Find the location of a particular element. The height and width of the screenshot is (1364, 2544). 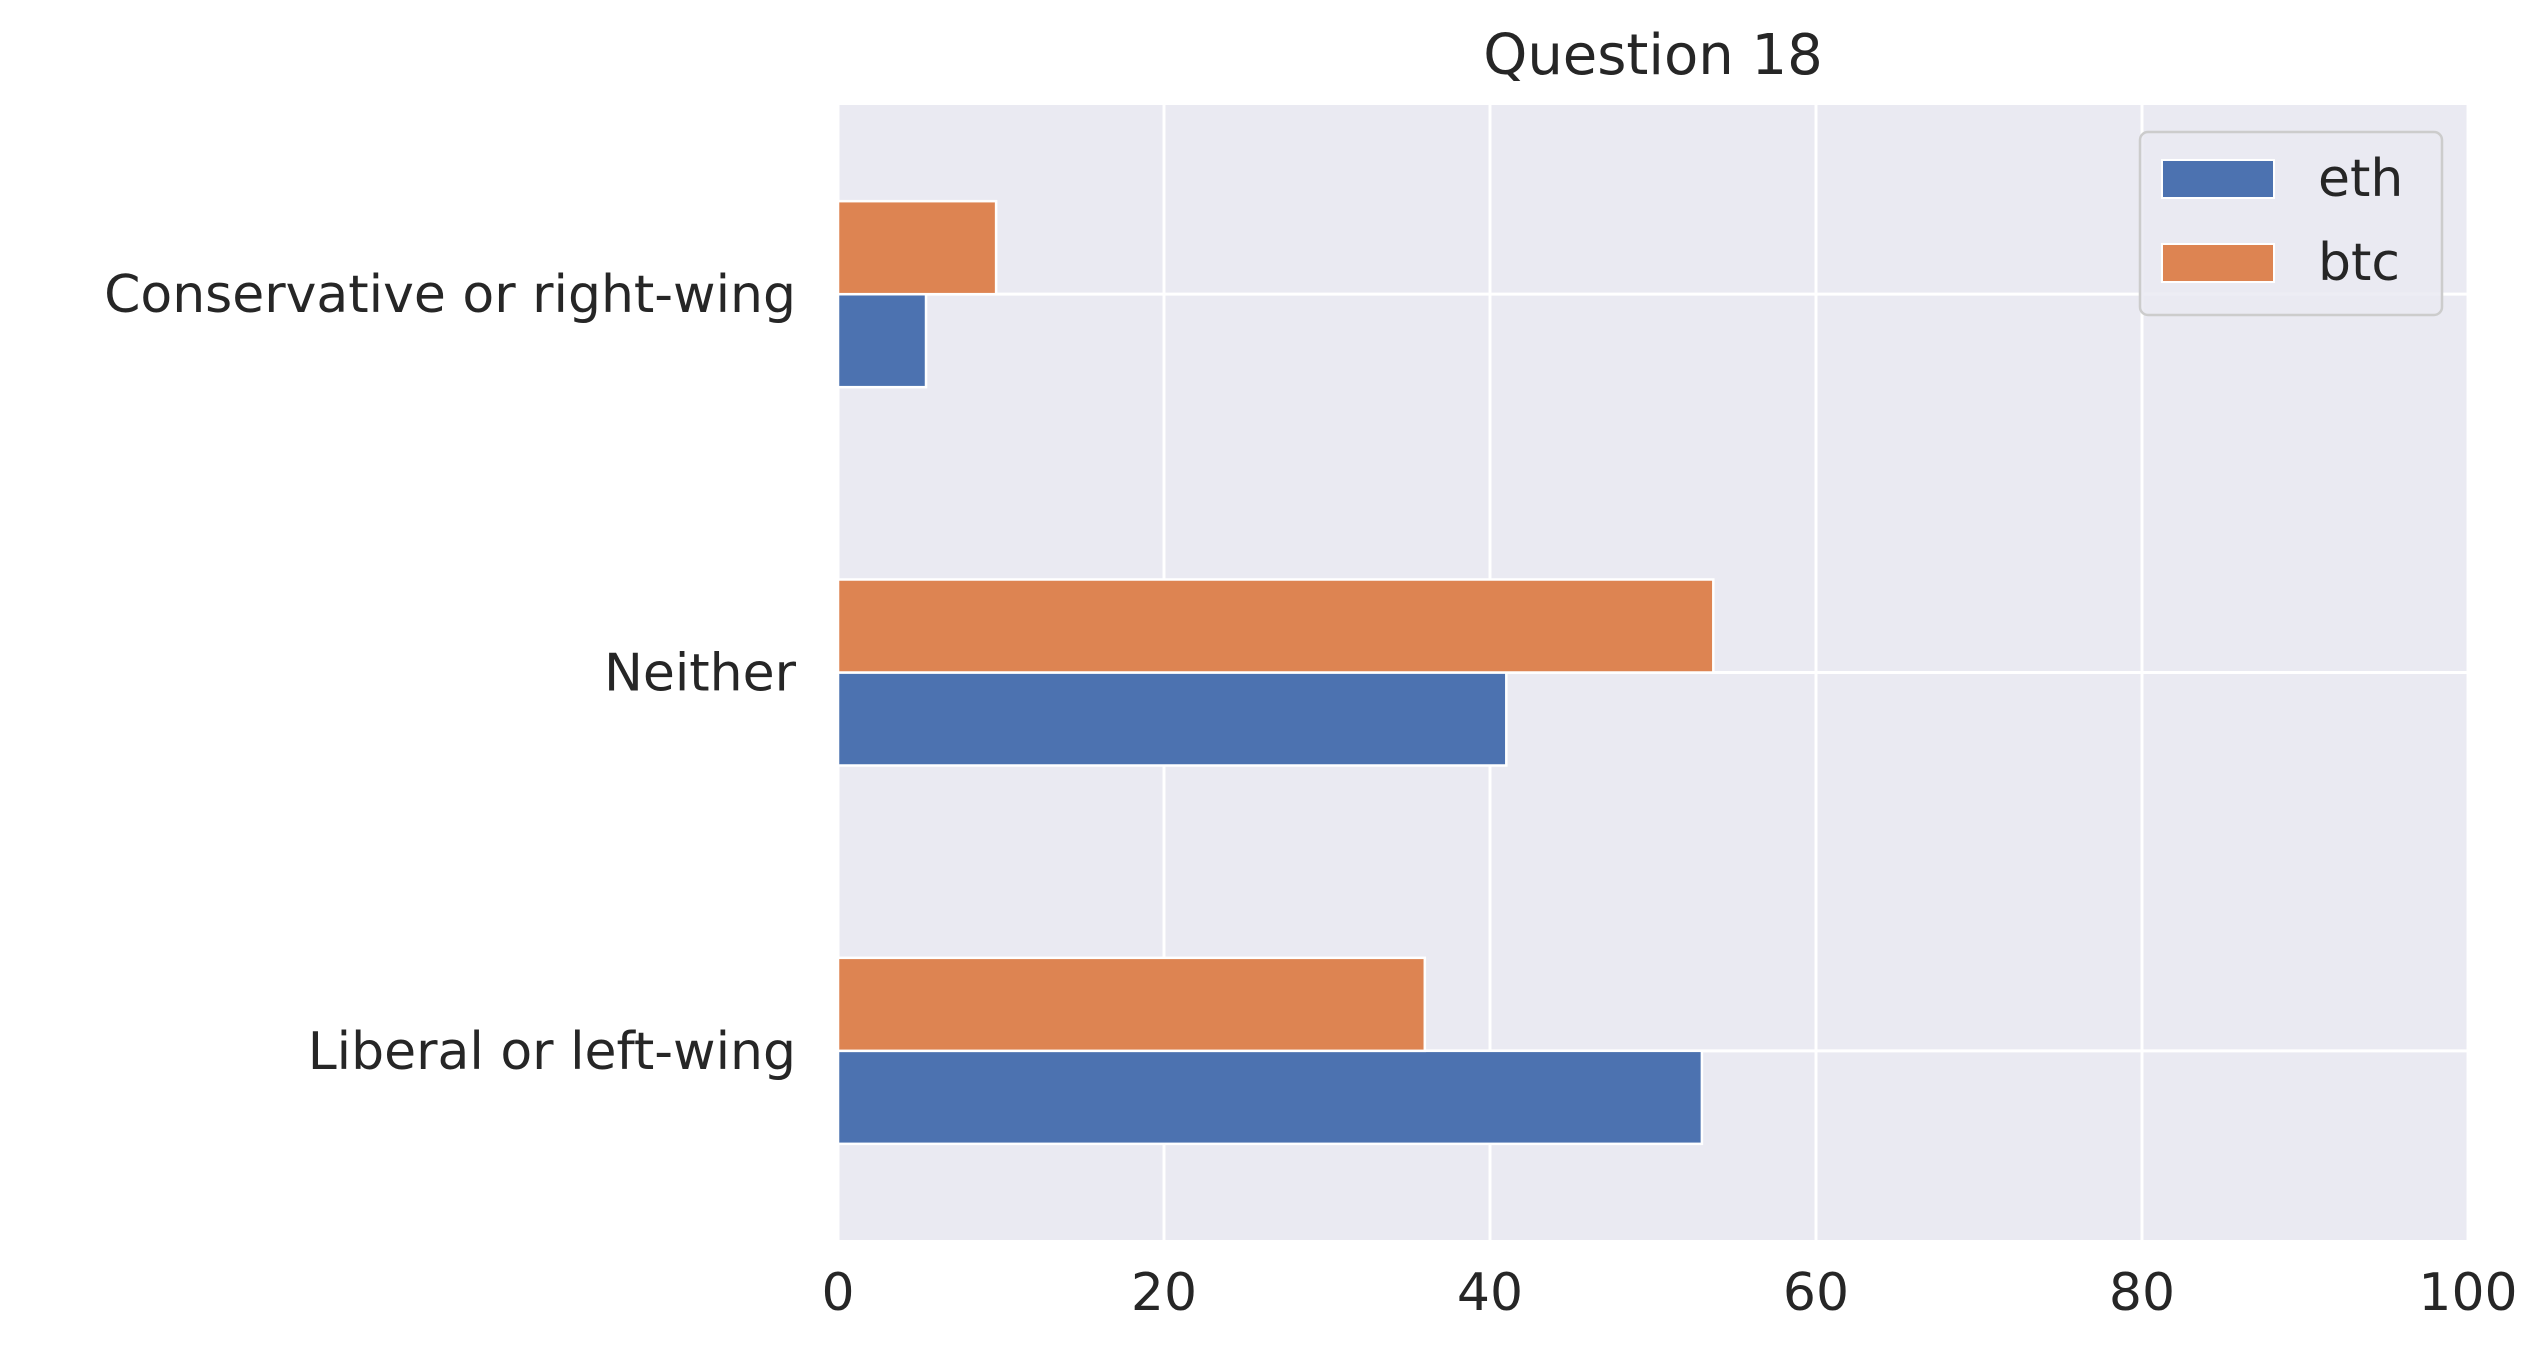

chart-title: Question 18 is located at coordinates (1653, 55).